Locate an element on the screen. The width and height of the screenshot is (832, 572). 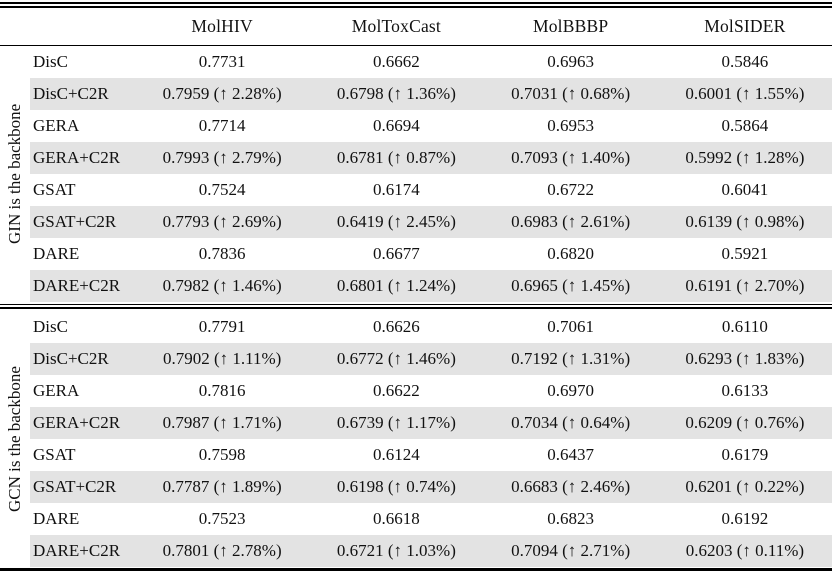
cell-value: 0.6622 is located at coordinates (396, 390).